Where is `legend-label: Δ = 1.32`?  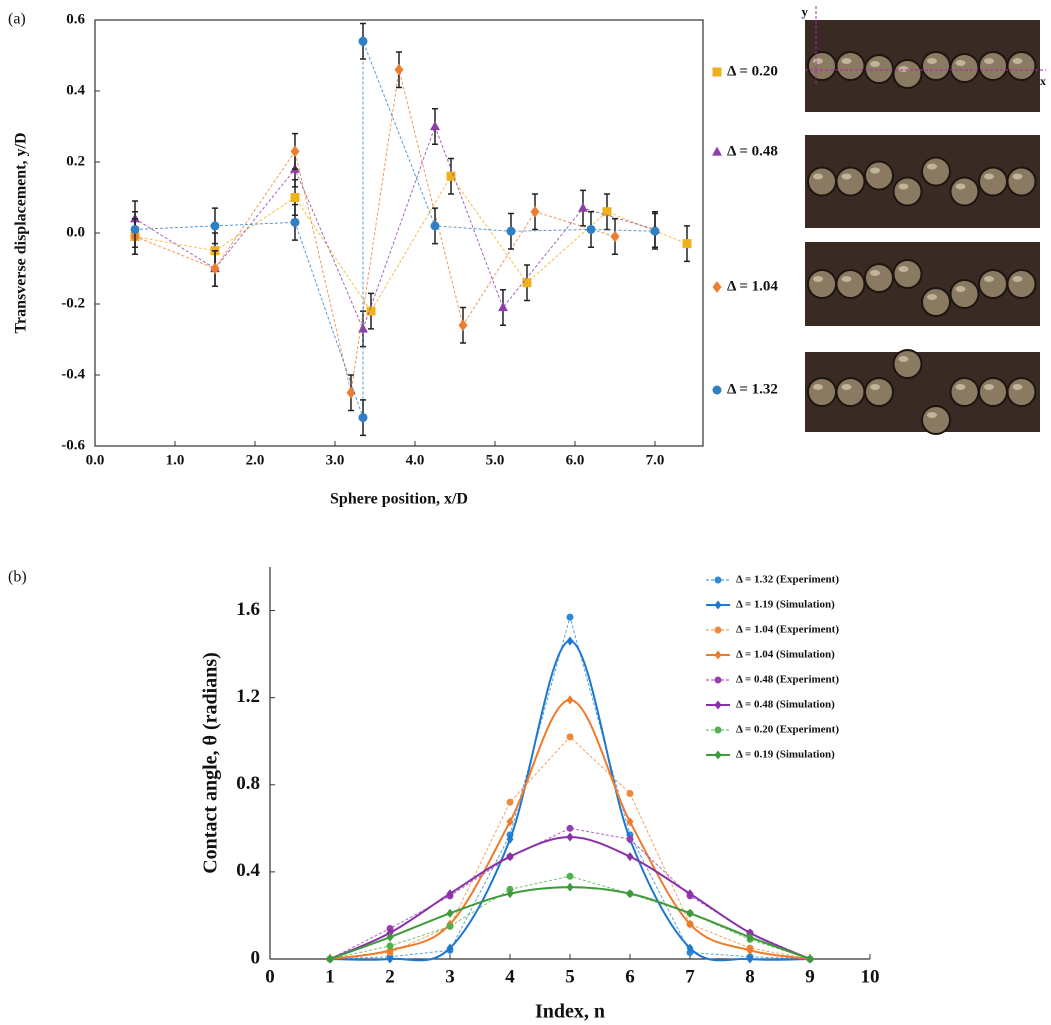 legend-label: Δ = 1.32 is located at coordinates (752, 389).